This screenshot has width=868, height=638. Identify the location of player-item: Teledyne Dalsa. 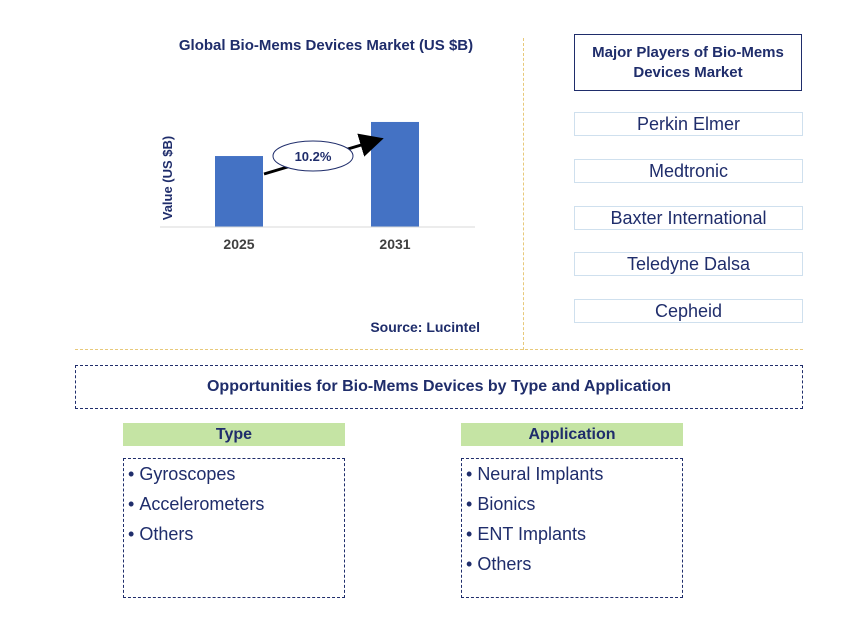
(688, 264).